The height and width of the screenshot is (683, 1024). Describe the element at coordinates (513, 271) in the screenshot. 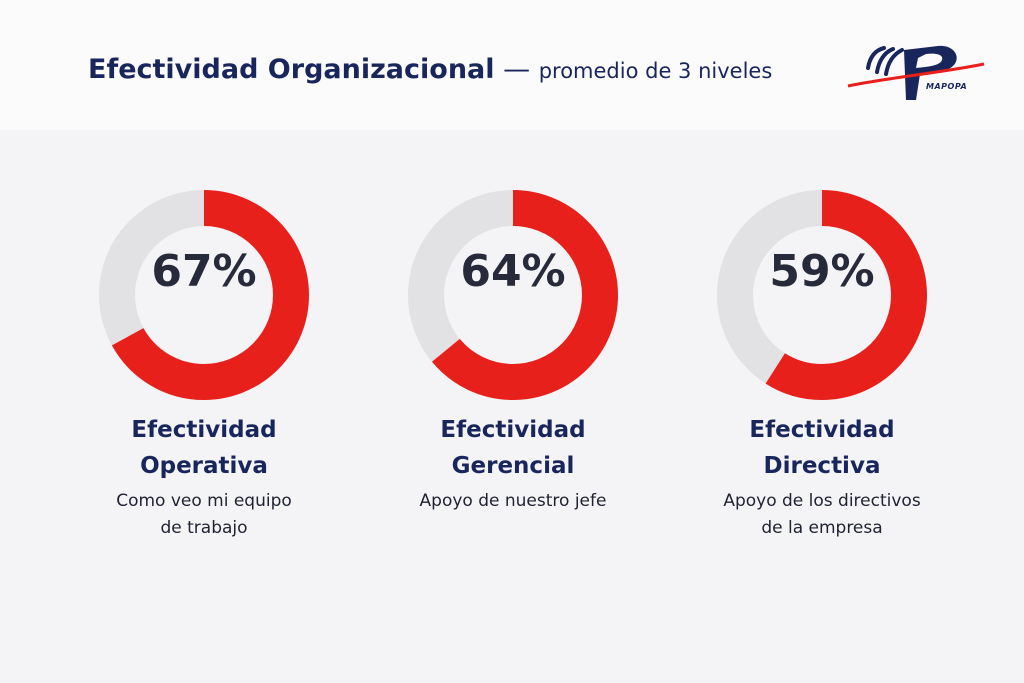

I see `percent-label: 64%` at that location.